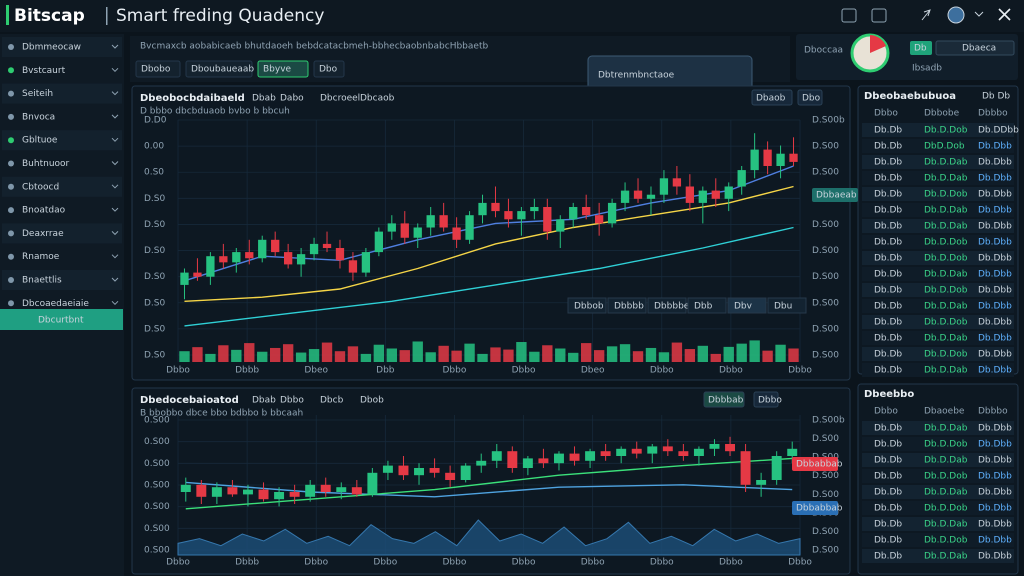 Image resolution: width=1024 pixels, height=576 pixels. Describe the element at coordinates (828, 121) in the screenshot. I see `right-label: D.S00b` at that location.